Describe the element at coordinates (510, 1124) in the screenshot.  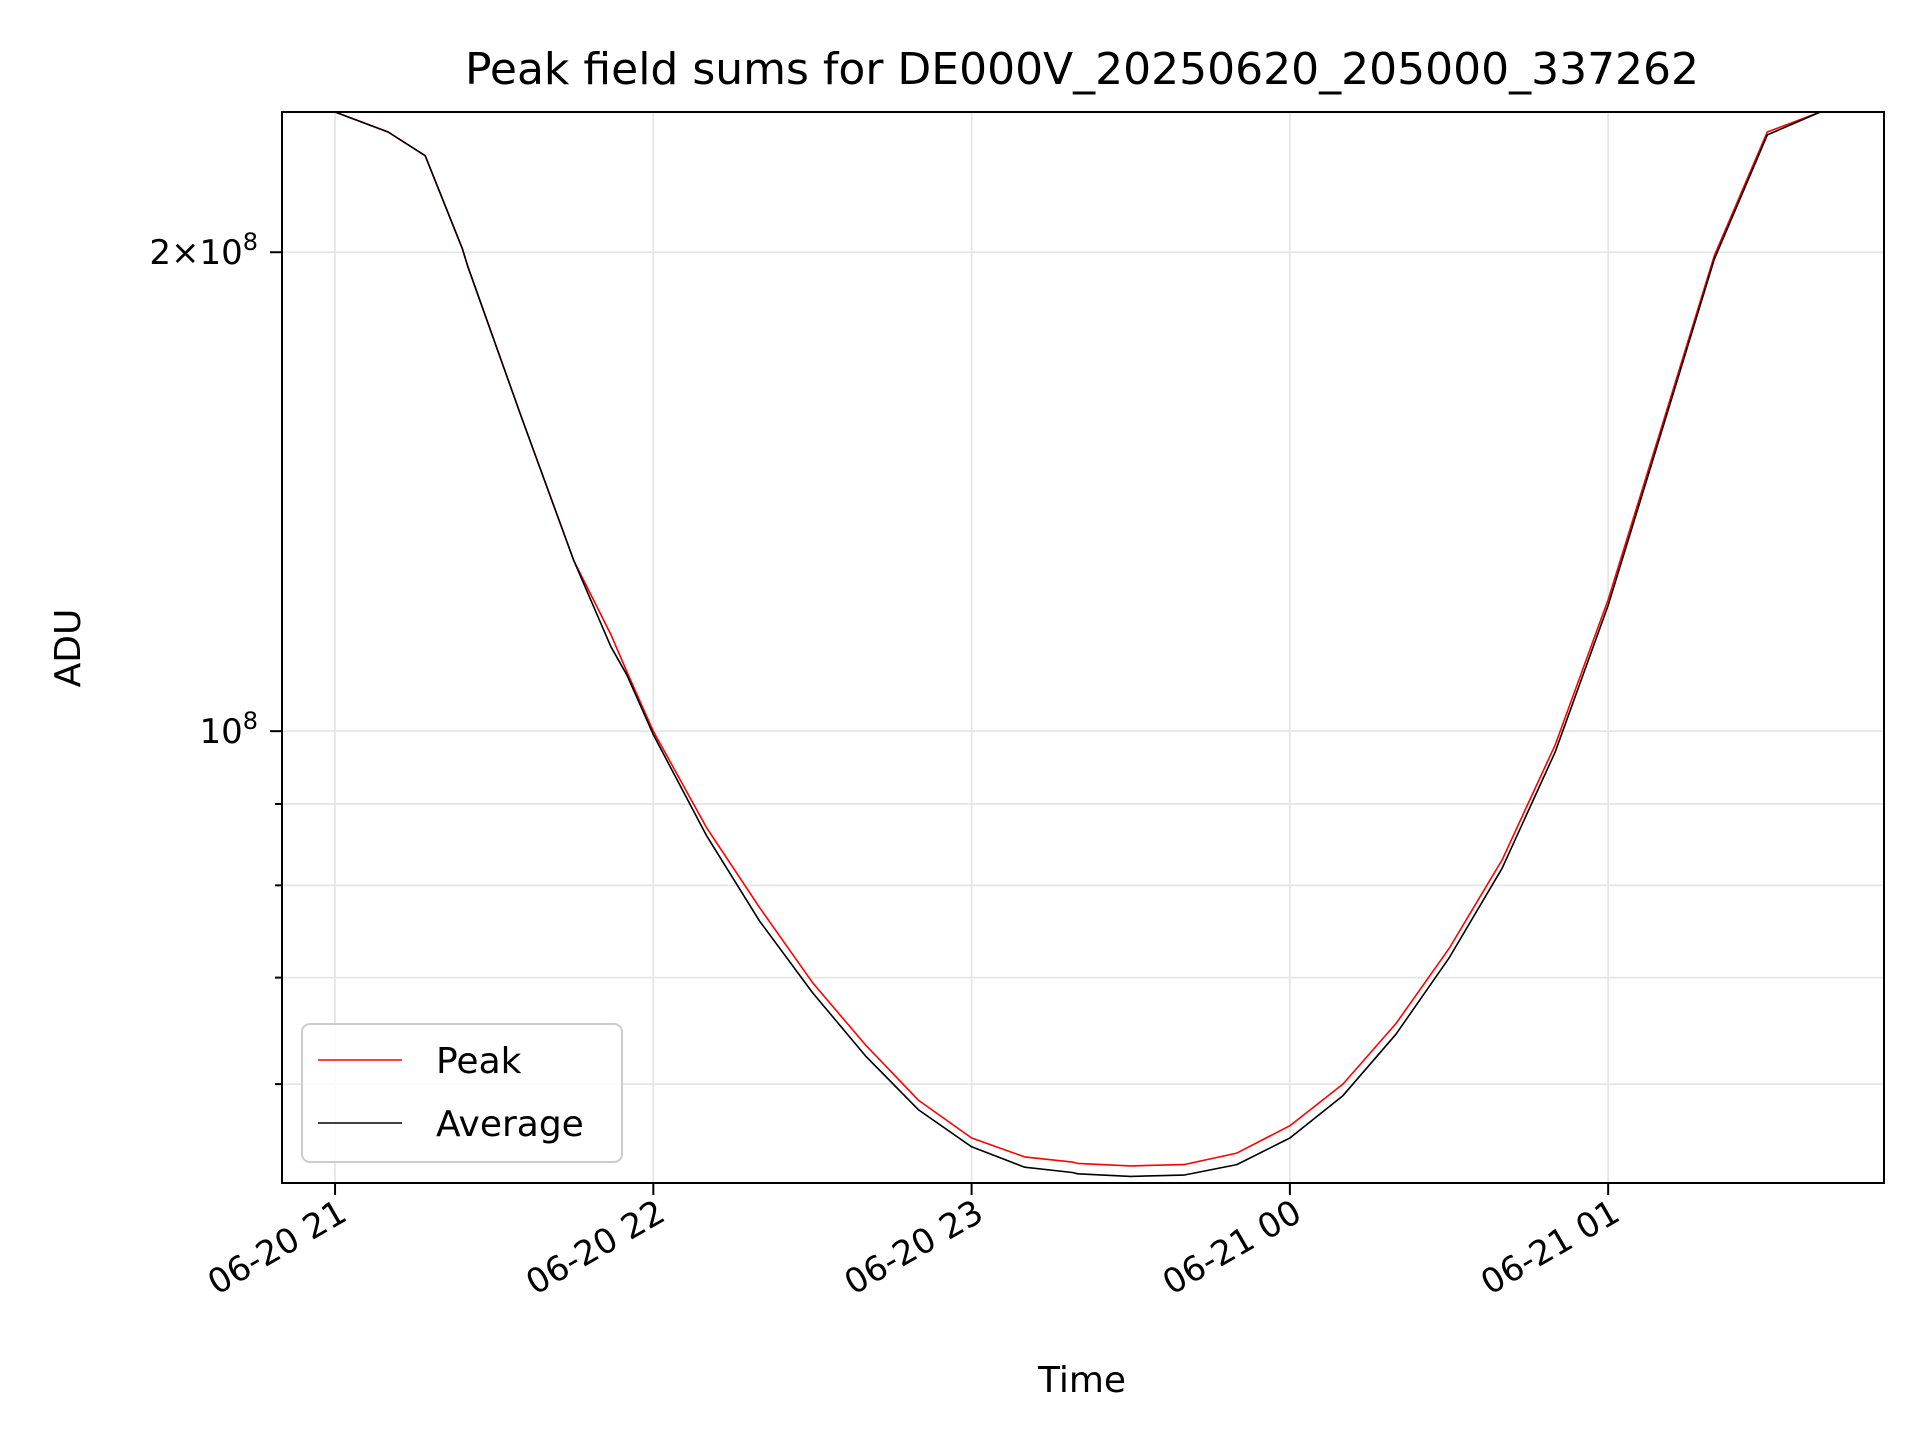
I see `legend-label-average: Average` at that location.